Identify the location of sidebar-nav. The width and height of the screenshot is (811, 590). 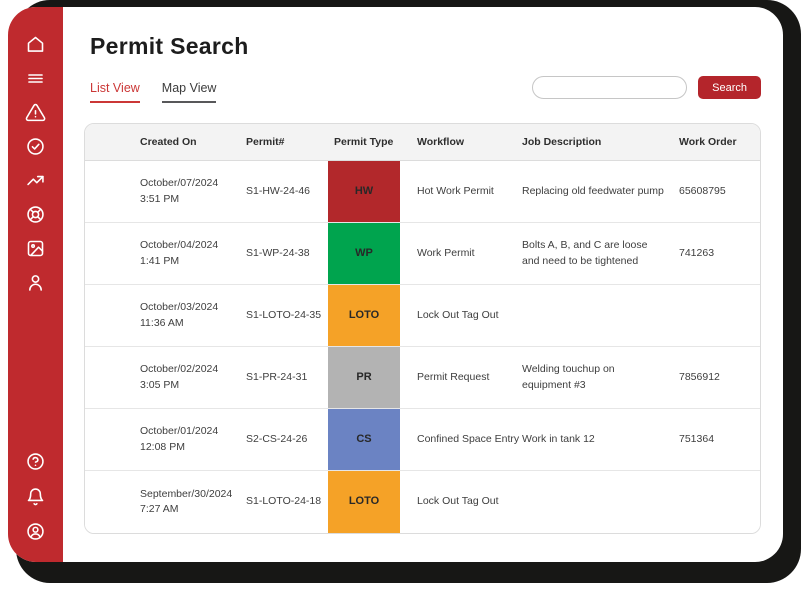
(35, 284).